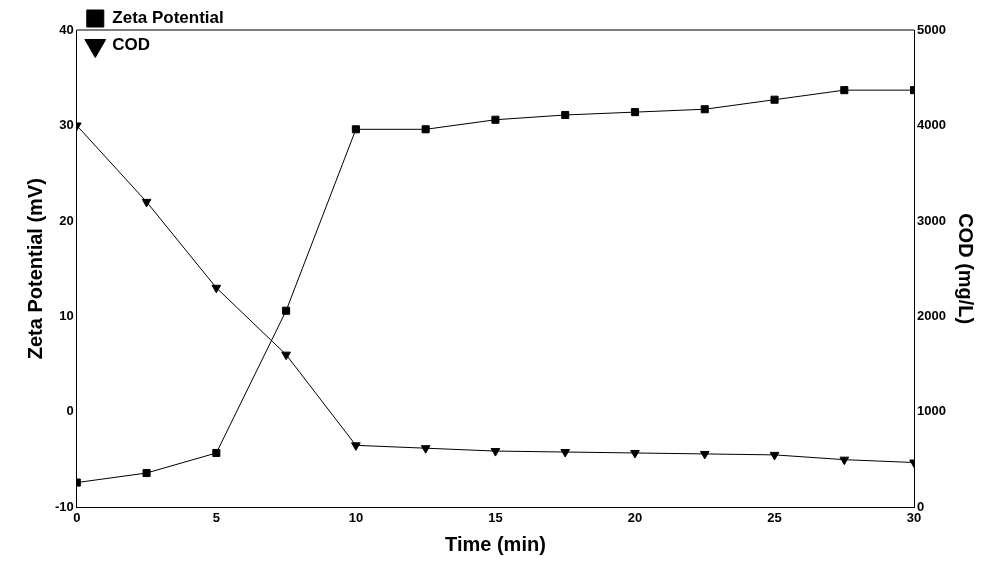  Describe the element at coordinates (774, 517) in the screenshot. I see `x-tick-label: 25` at that location.